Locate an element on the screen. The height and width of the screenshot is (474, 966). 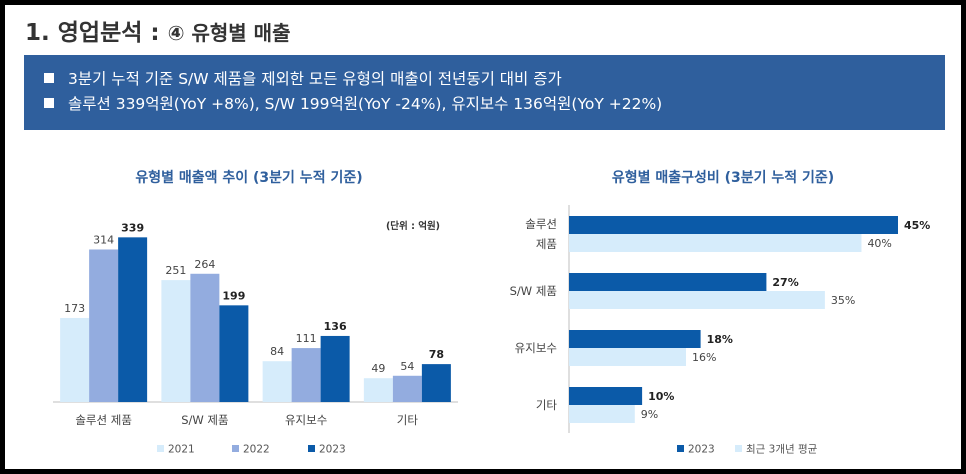
bar-value-label: 173 is located at coordinates (74, 308).